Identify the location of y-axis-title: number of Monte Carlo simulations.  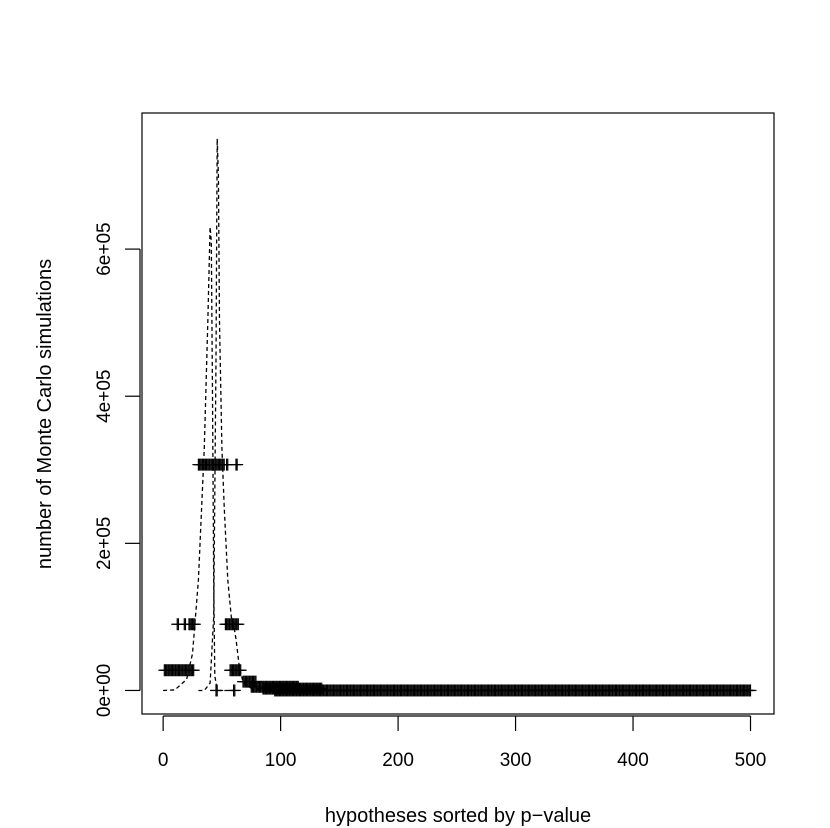
(45, 414).